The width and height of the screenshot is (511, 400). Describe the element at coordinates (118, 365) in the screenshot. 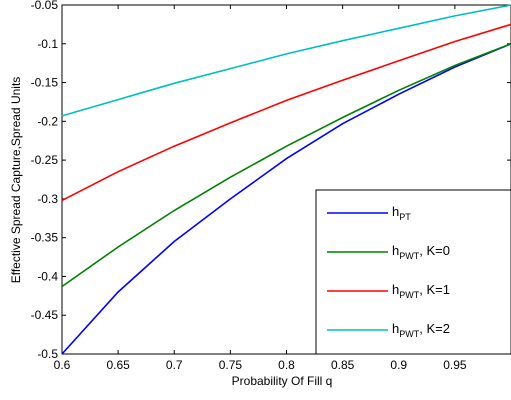

I see `x-tick-label: 0.65` at that location.